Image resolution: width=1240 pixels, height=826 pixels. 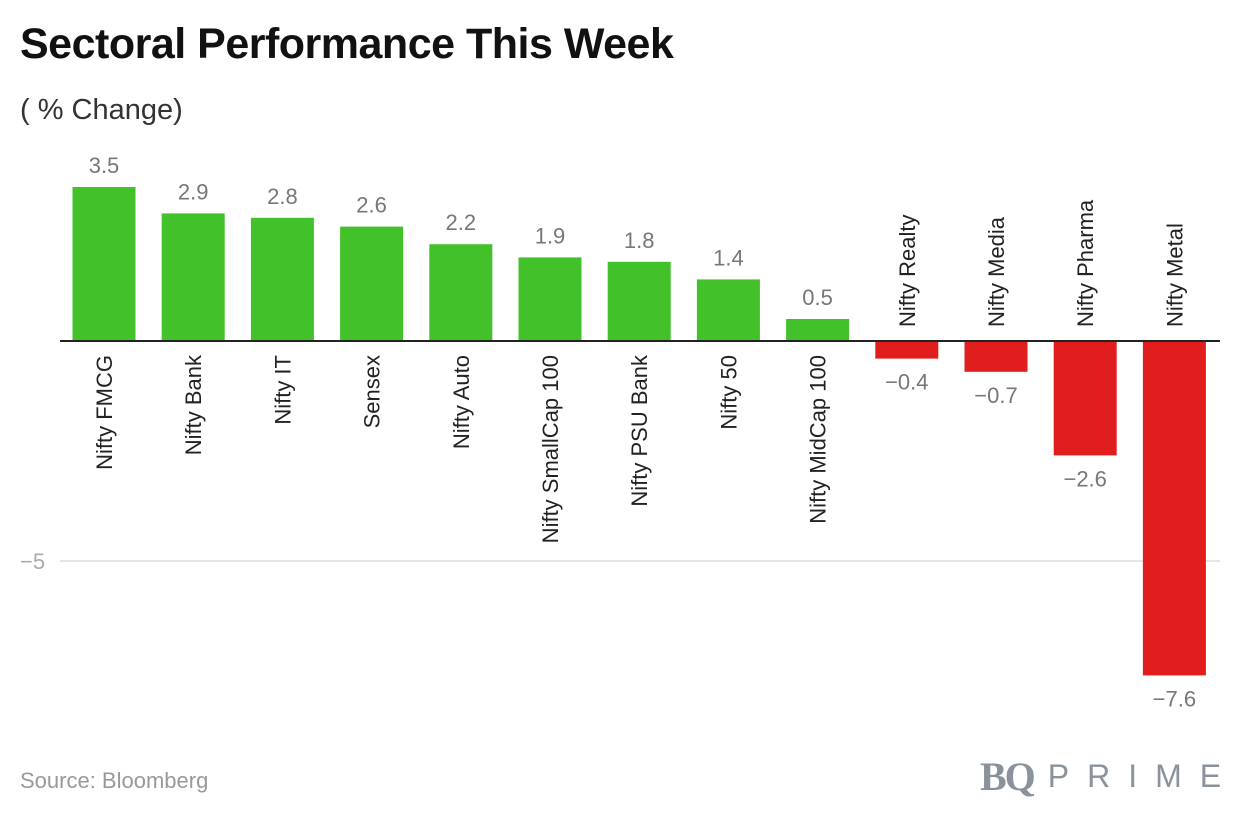 I want to click on category-label: Nifty Realty, so click(x=907, y=271).